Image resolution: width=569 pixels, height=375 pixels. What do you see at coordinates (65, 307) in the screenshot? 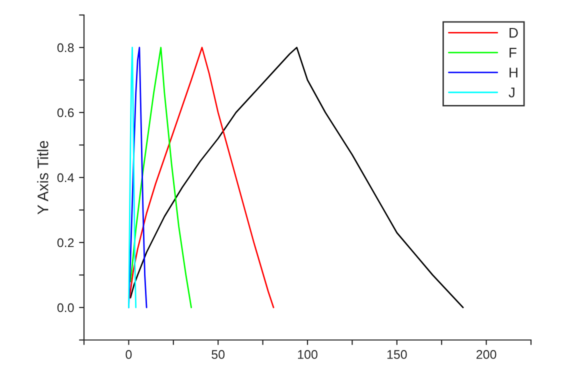
I see `y-tick-label: 0.0` at bounding box center [65, 307].